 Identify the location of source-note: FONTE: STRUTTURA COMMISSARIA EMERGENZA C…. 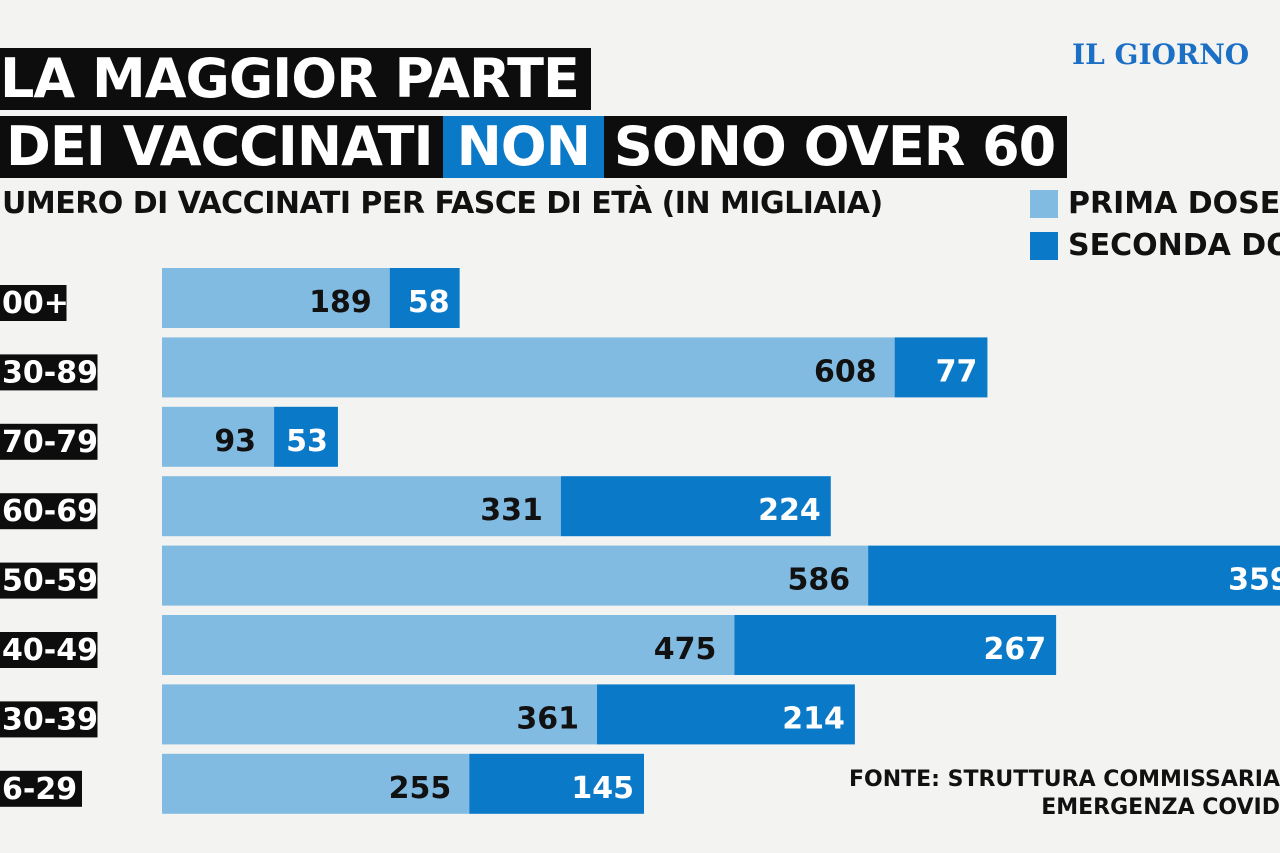
(1064, 794).